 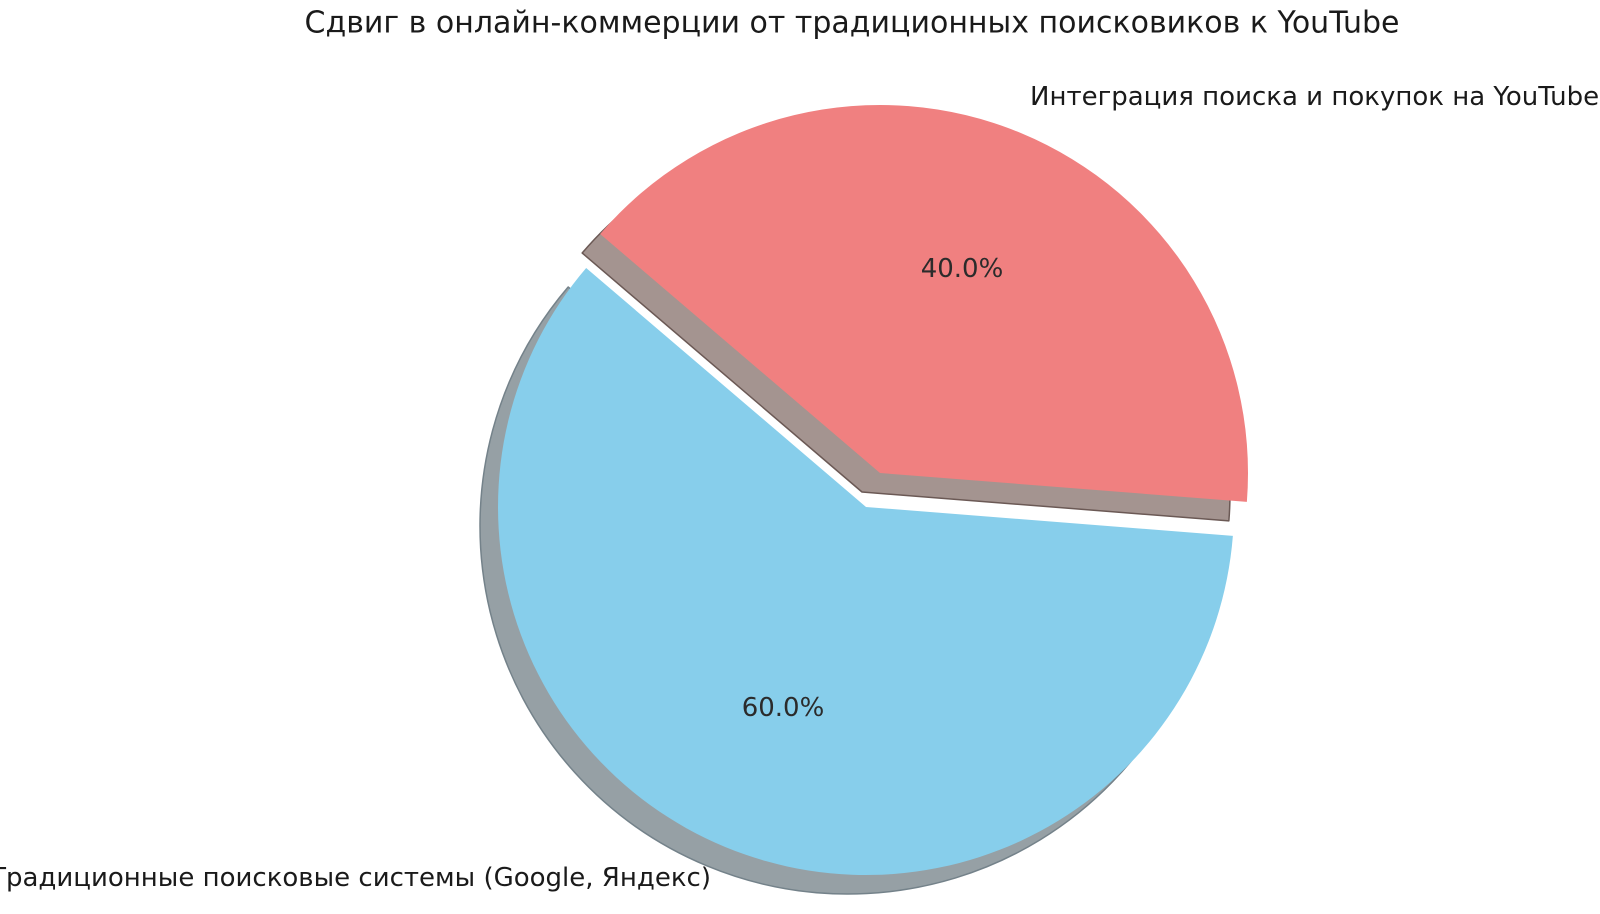 I want to click on pct-label-youtube: 40.0%, so click(x=962, y=269).